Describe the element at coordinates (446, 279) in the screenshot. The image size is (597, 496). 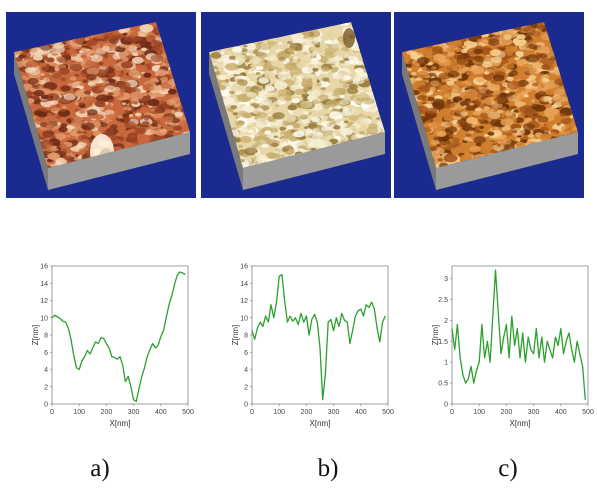
I see `y-tick-label: 3` at that location.